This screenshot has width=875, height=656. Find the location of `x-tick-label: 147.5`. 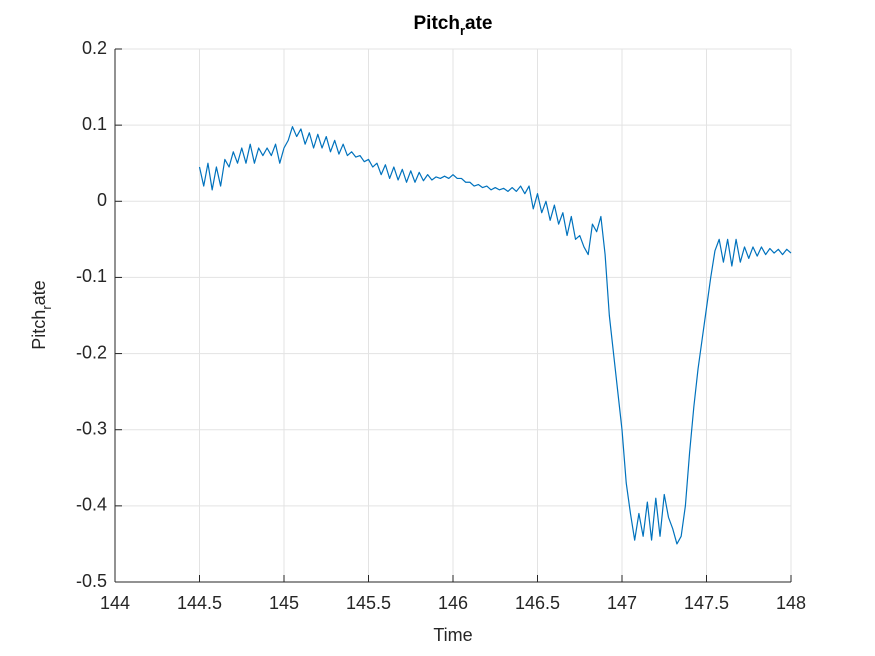

x-tick-label: 147.5 is located at coordinates (706, 603).